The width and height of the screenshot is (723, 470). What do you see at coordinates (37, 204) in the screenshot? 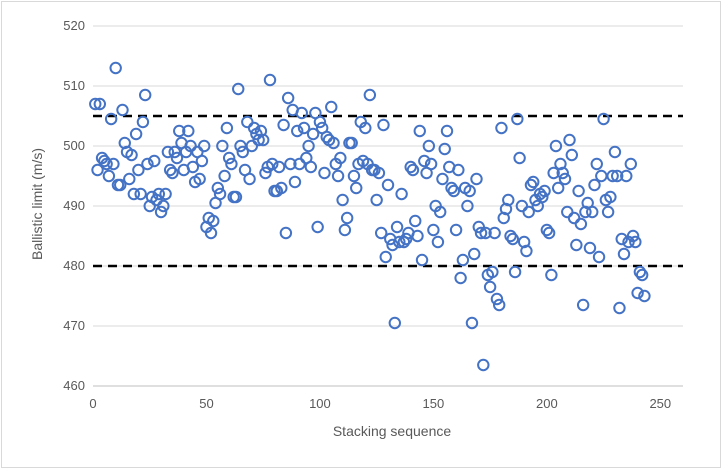
I see `y-axis-title: Ballistic limit (m/s)` at bounding box center [37, 204].